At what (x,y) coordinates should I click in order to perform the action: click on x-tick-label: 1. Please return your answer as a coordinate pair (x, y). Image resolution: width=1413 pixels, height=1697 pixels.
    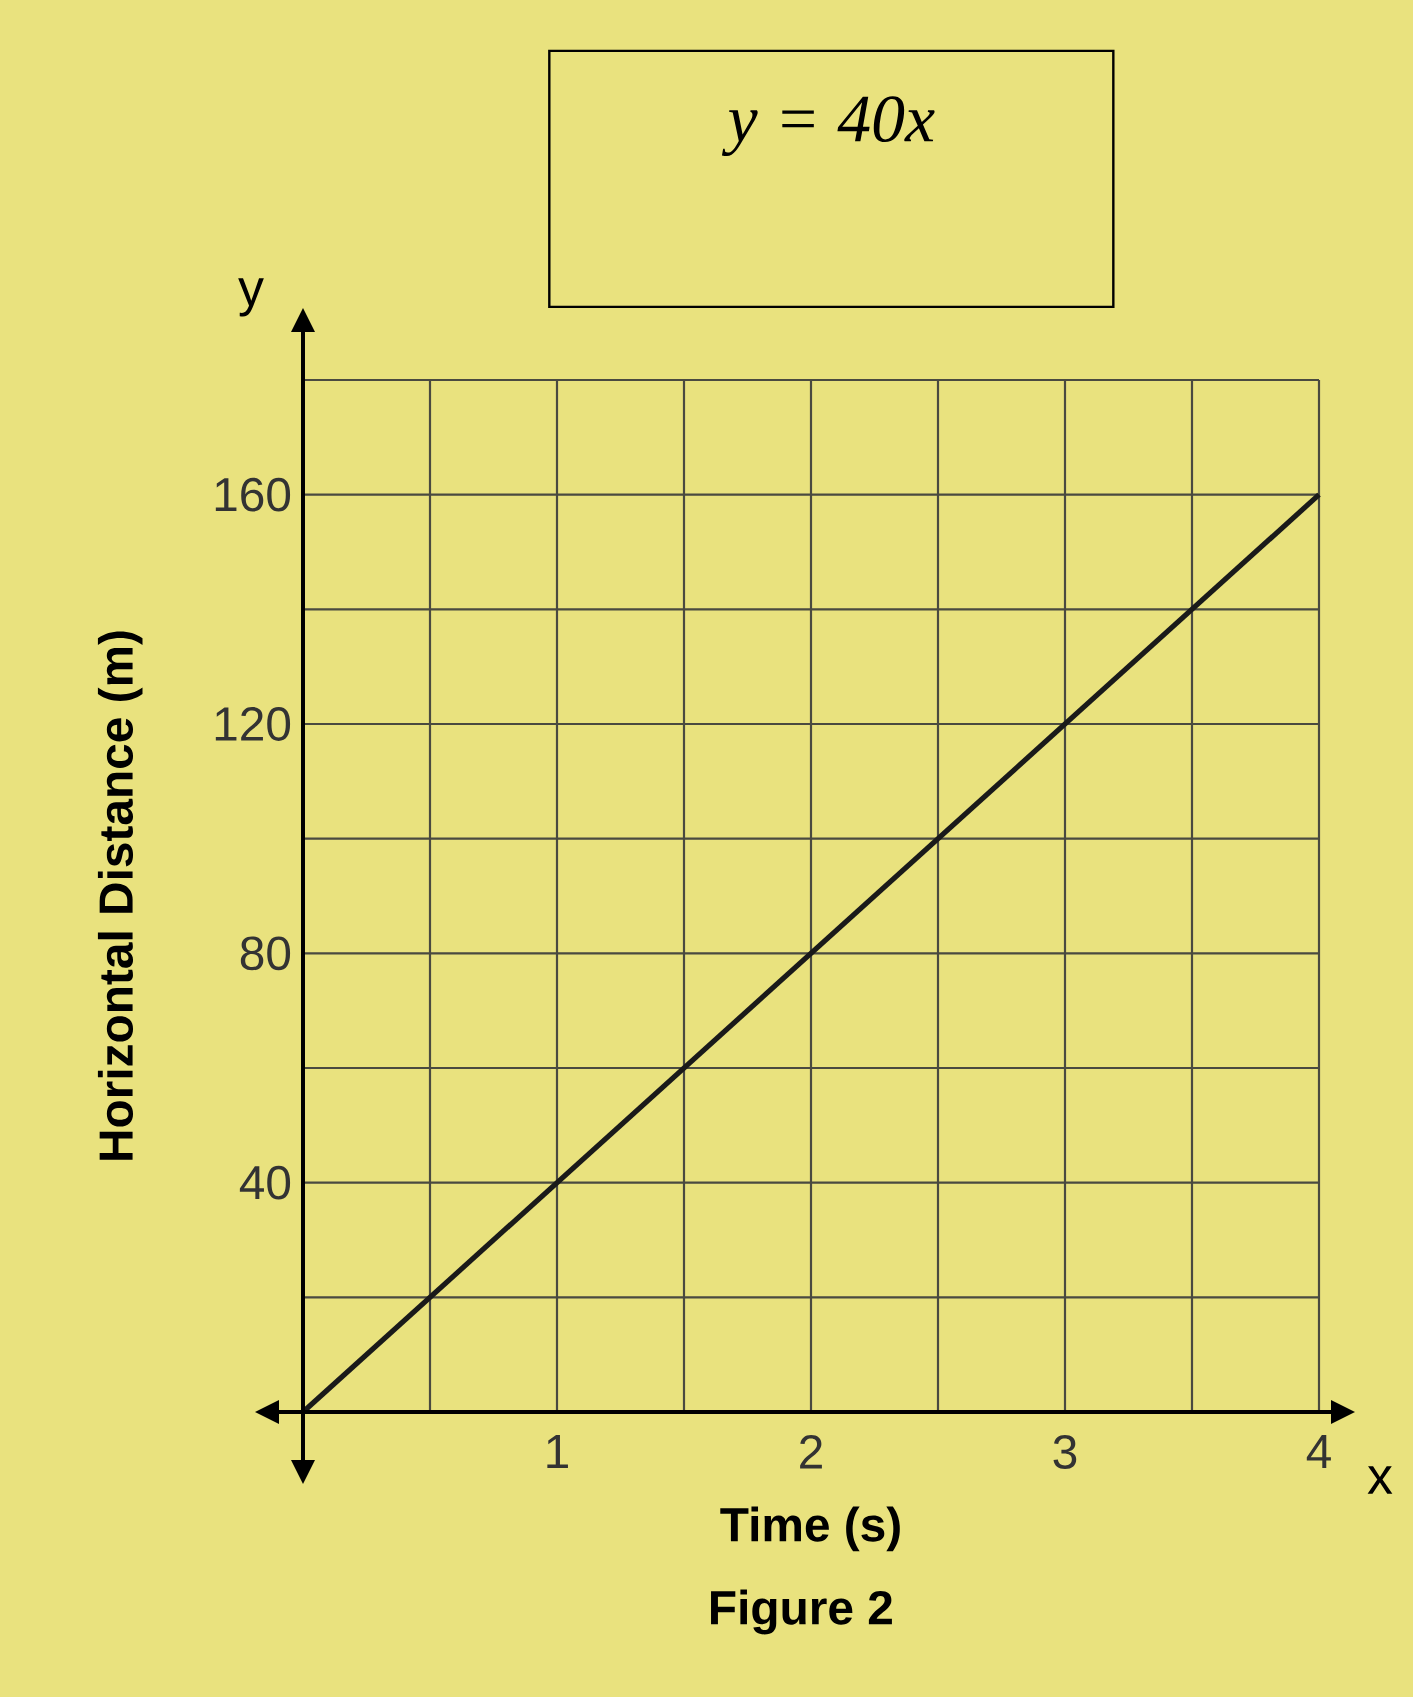
    Looking at the image, I should click on (557, 1451).